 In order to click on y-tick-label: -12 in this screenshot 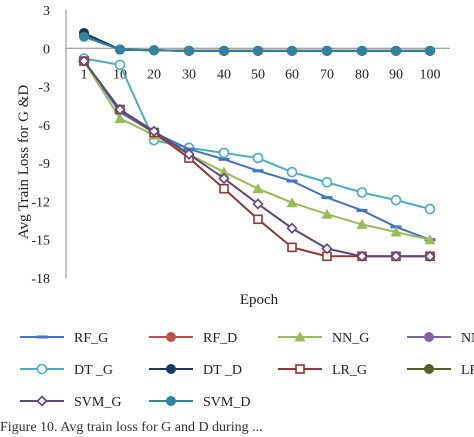, I will do `click(40, 202)`.